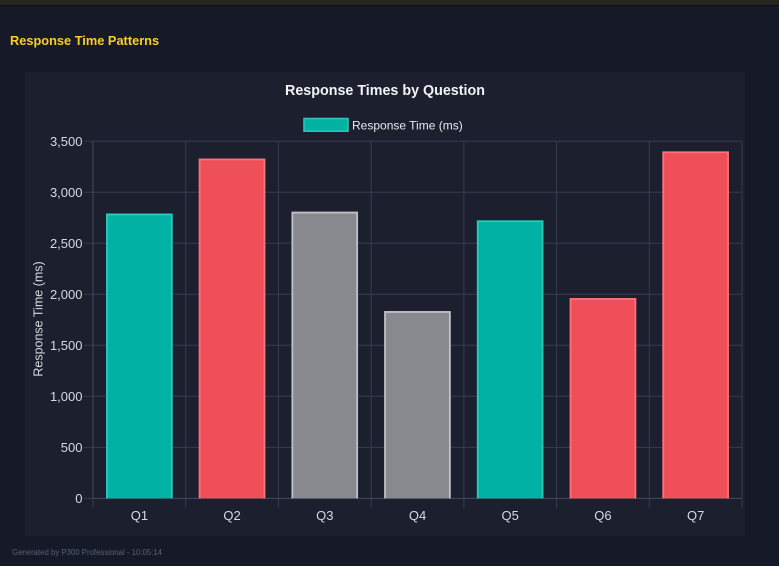 The image size is (779, 566). I want to click on svg-text: Q4, so click(417, 515).